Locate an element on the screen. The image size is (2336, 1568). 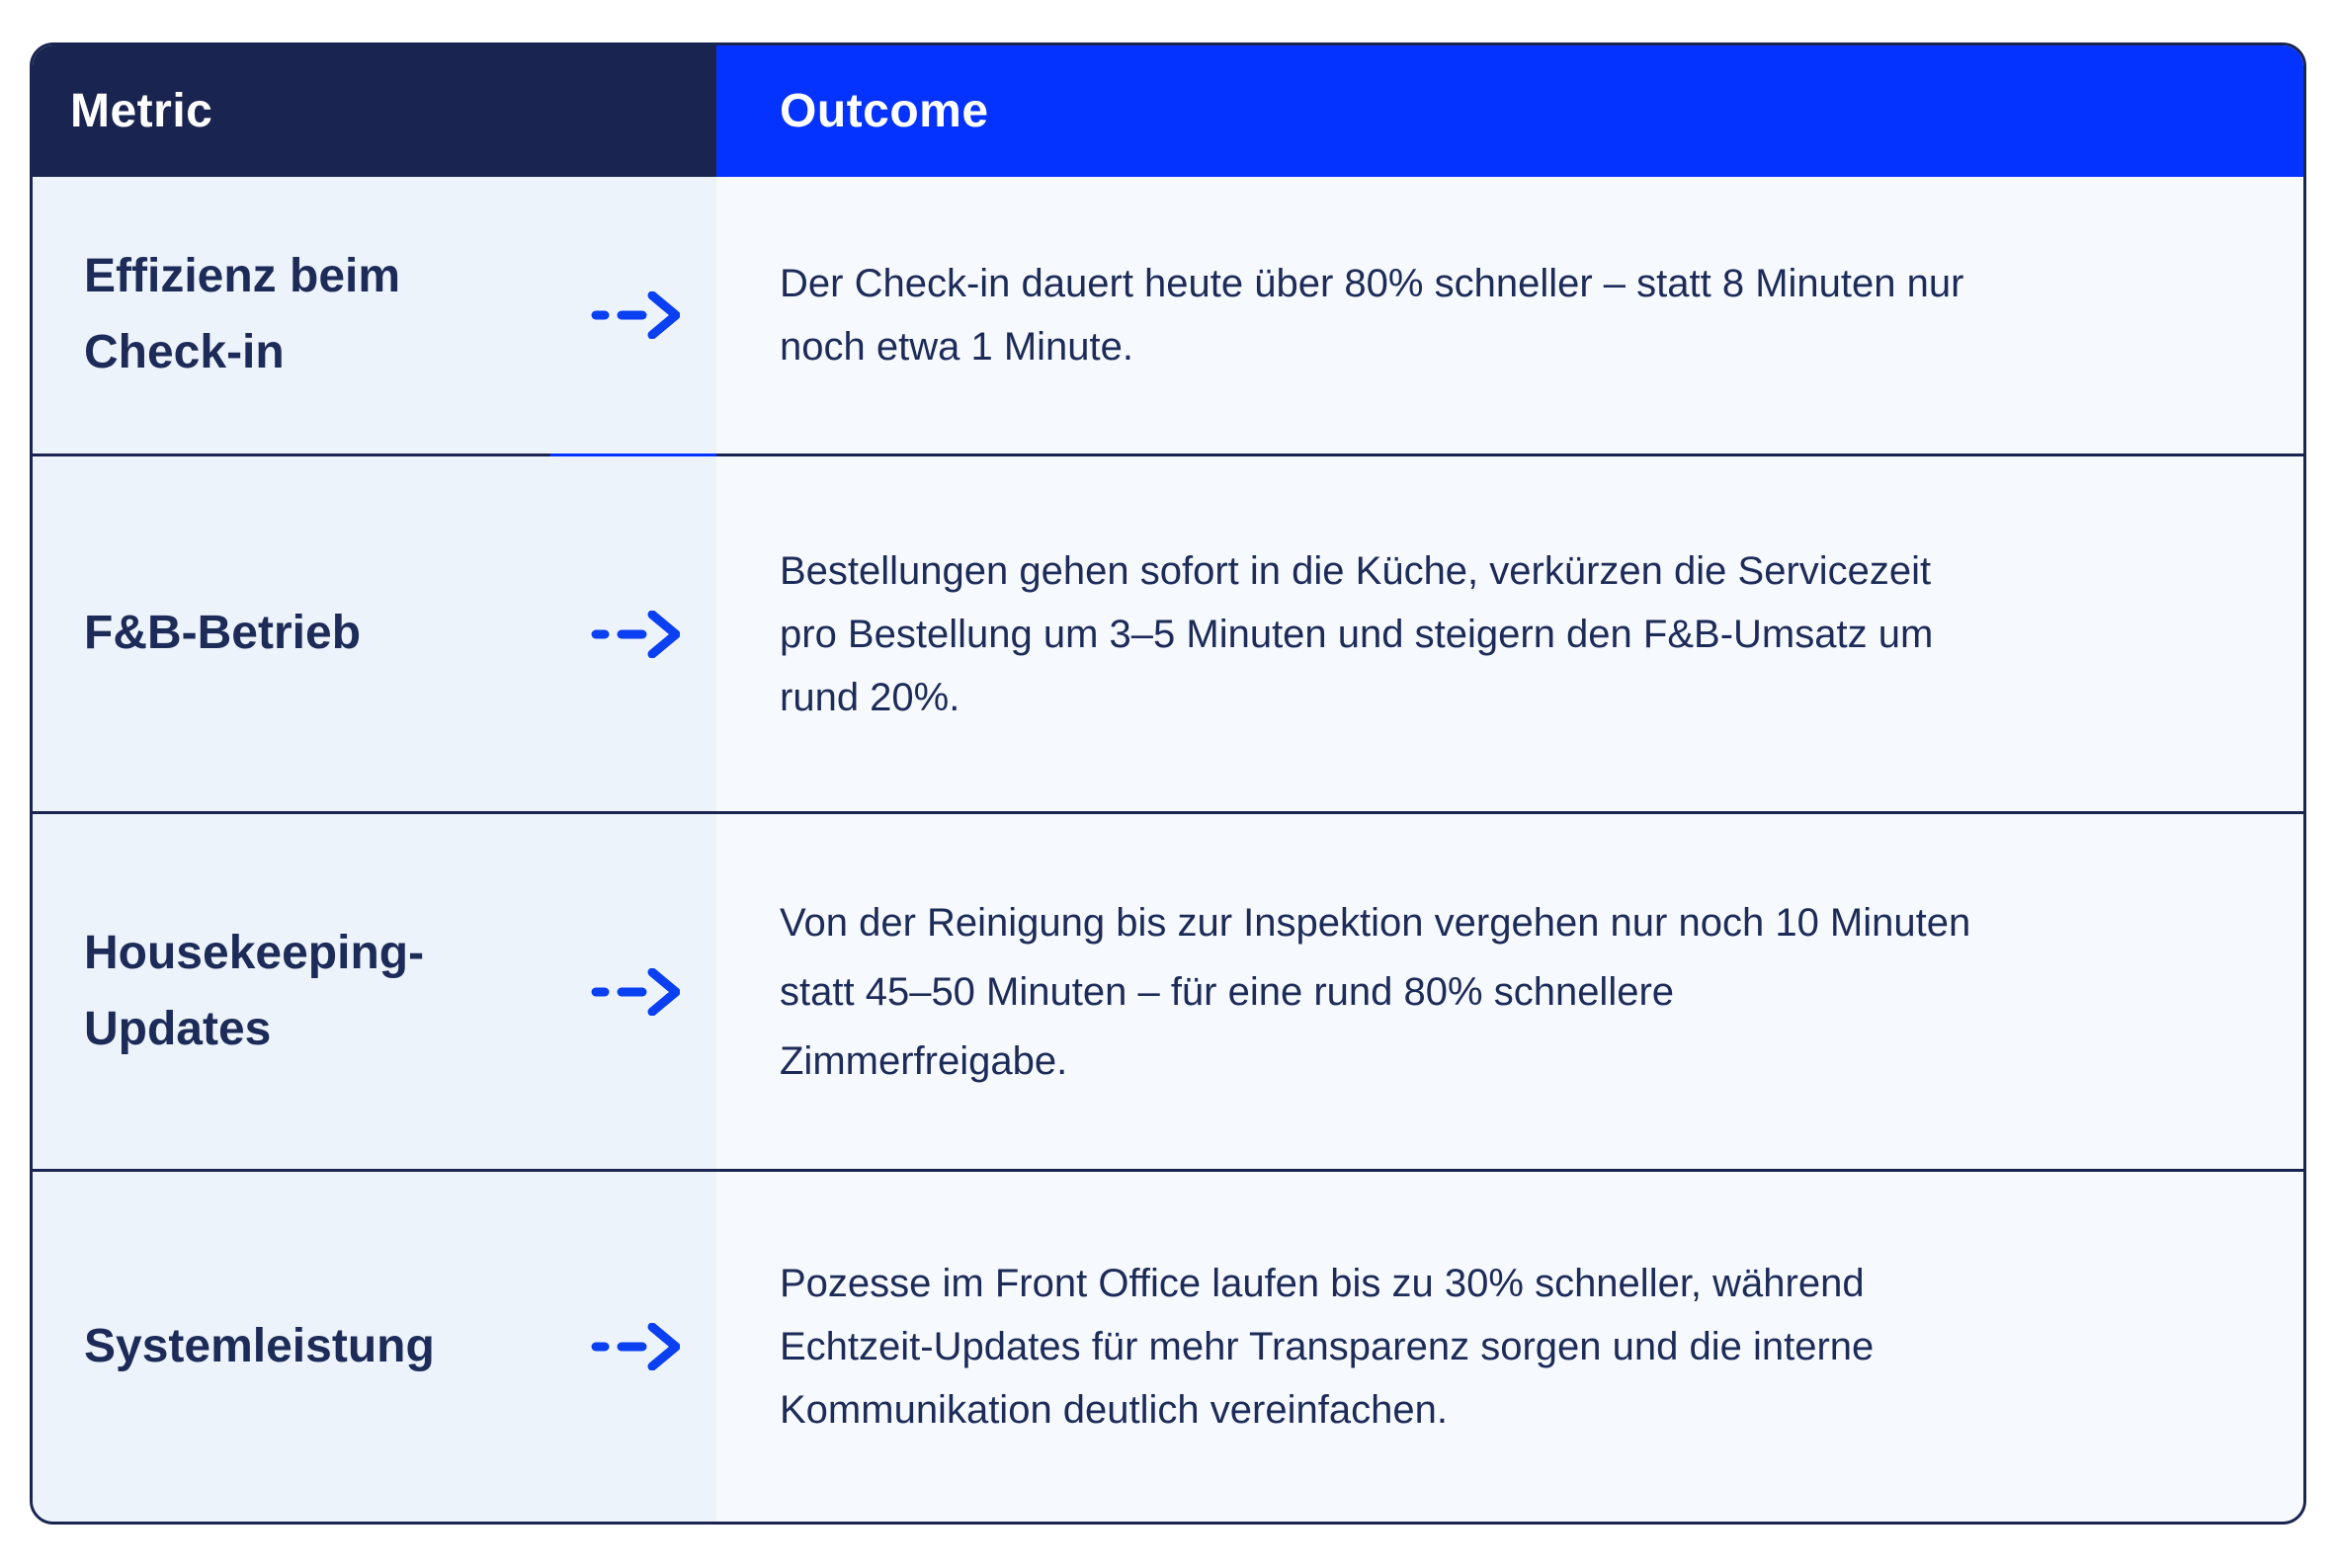
metric-label: F&B-Betrieb is located at coordinates (223, 633).